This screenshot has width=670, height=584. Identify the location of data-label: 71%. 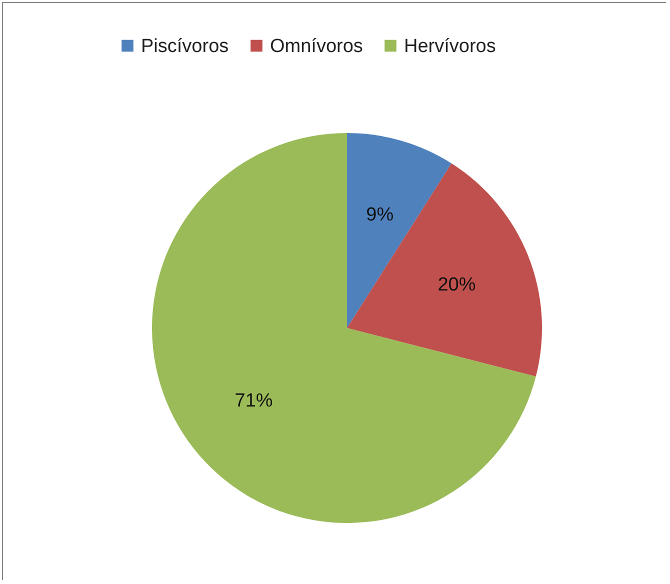
(253, 401).